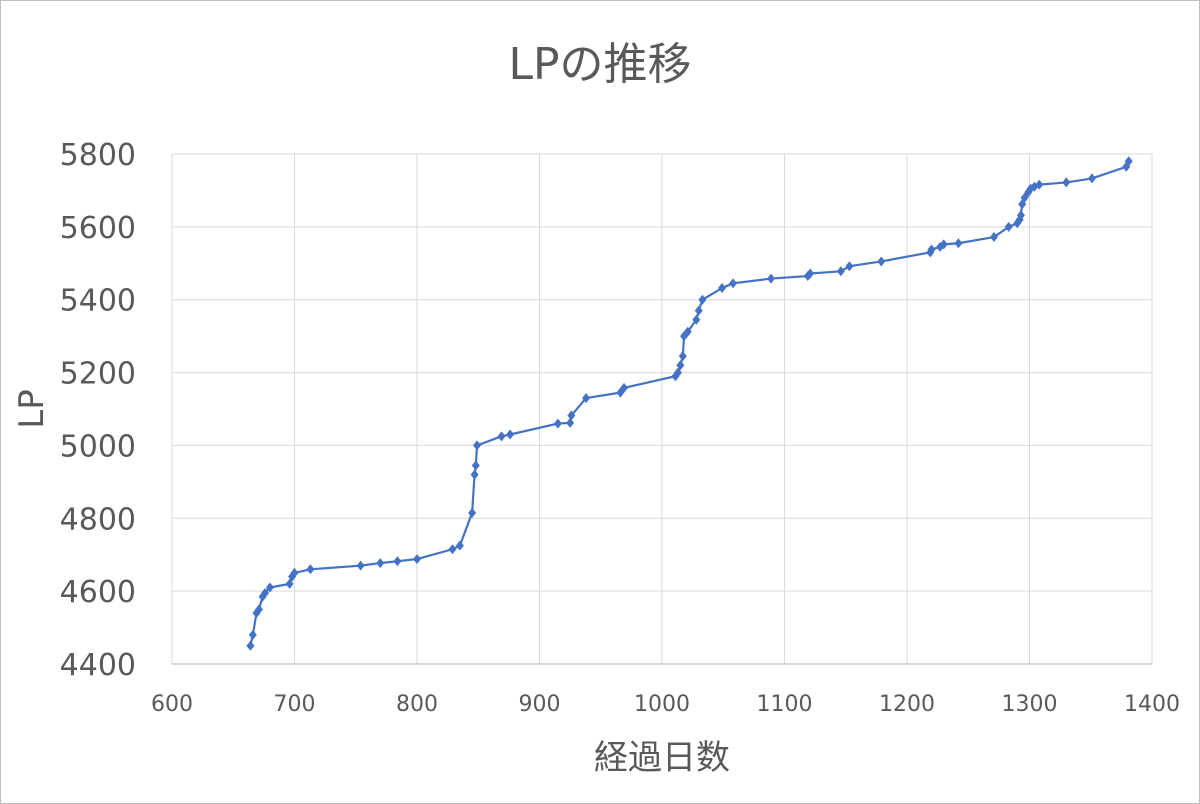  What do you see at coordinates (1152, 704) in the screenshot?
I see `x-tick-label: 1400` at bounding box center [1152, 704].